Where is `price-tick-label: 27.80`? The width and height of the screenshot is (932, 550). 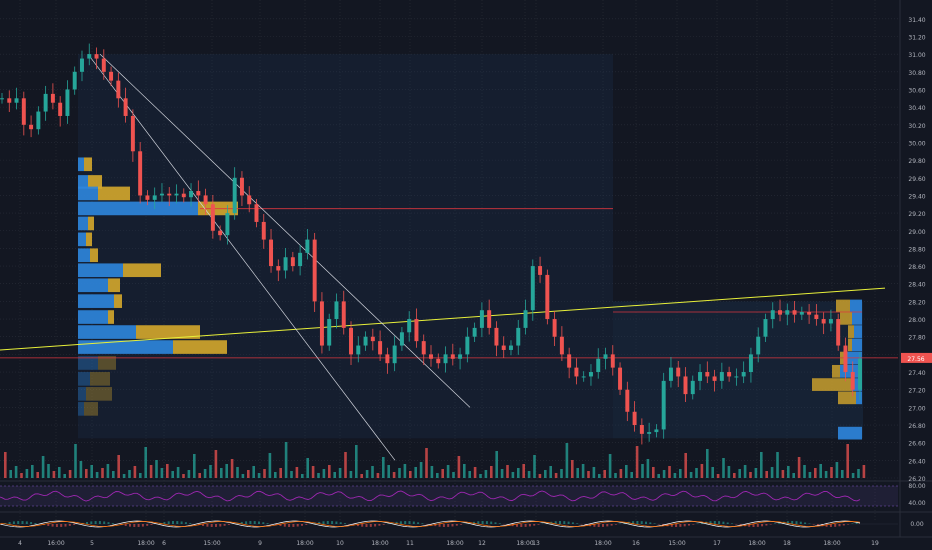
price-tick-label: 27.80 is located at coordinates (916, 338).